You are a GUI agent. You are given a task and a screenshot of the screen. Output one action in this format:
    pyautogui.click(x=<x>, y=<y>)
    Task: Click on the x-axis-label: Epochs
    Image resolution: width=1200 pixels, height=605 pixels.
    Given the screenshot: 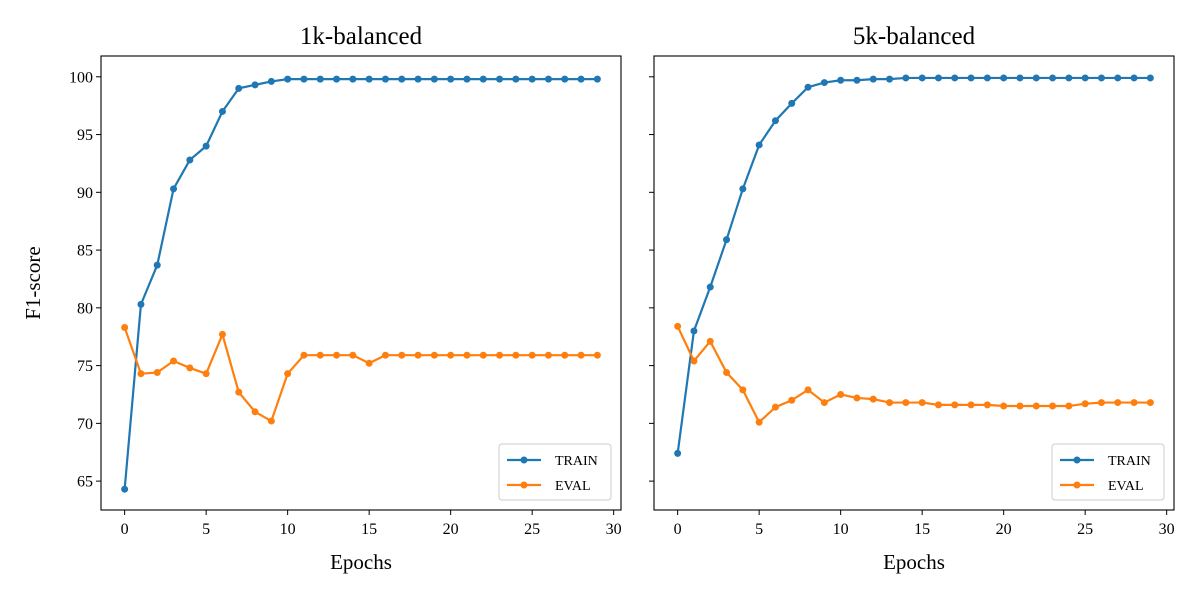 What is the action you would take?
    pyautogui.click(x=361, y=562)
    